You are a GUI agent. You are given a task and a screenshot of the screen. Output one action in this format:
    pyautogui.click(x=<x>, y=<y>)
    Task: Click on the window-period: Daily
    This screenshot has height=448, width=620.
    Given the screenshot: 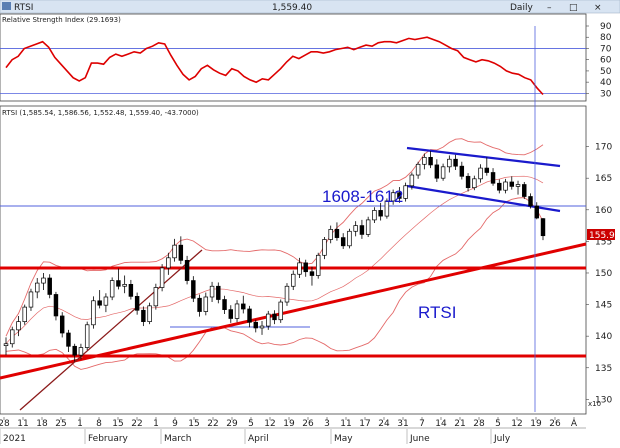 What is the action you would take?
    pyautogui.click(x=521, y=8)
    